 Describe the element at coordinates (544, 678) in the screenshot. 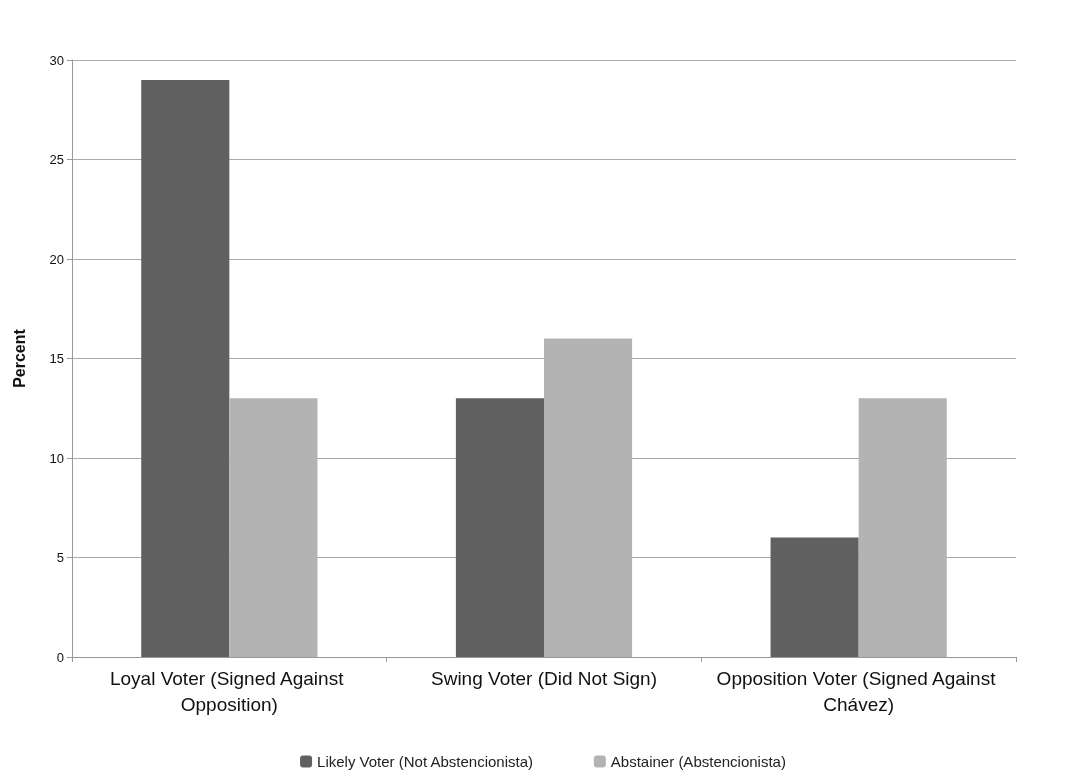

I see `x-tick-label: Swing Voter (Did Not Sign)` at that location.